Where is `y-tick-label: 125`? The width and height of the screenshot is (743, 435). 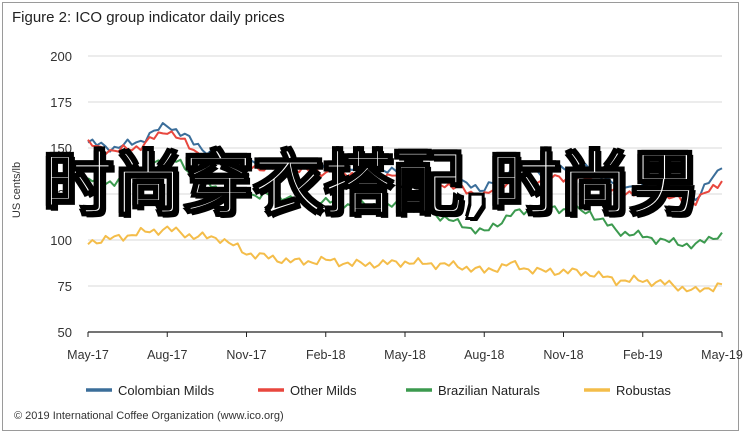 y-tick-label: 125 is located at coordinates (61, 194).